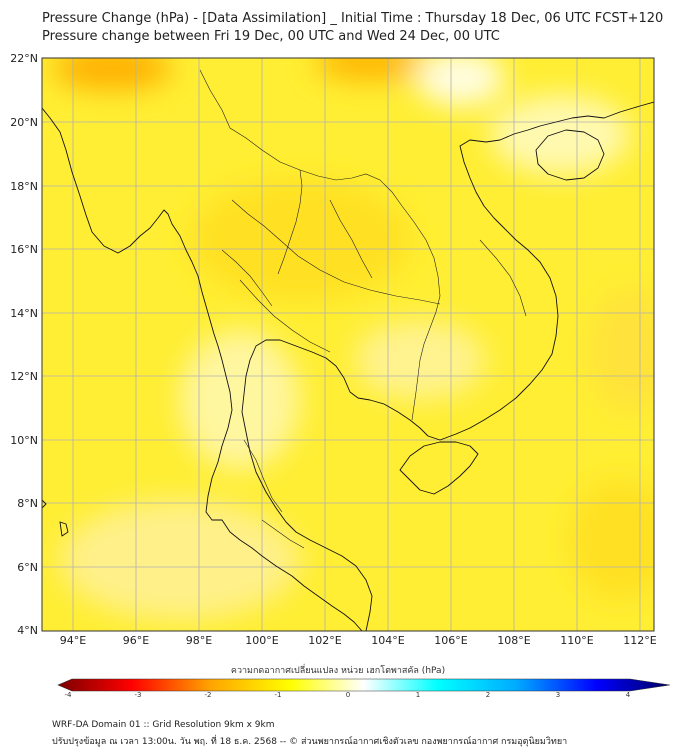 The height and width of the screenshot is (756, 676). I want to click on field-patch-light-northeast, so click(460, 82).